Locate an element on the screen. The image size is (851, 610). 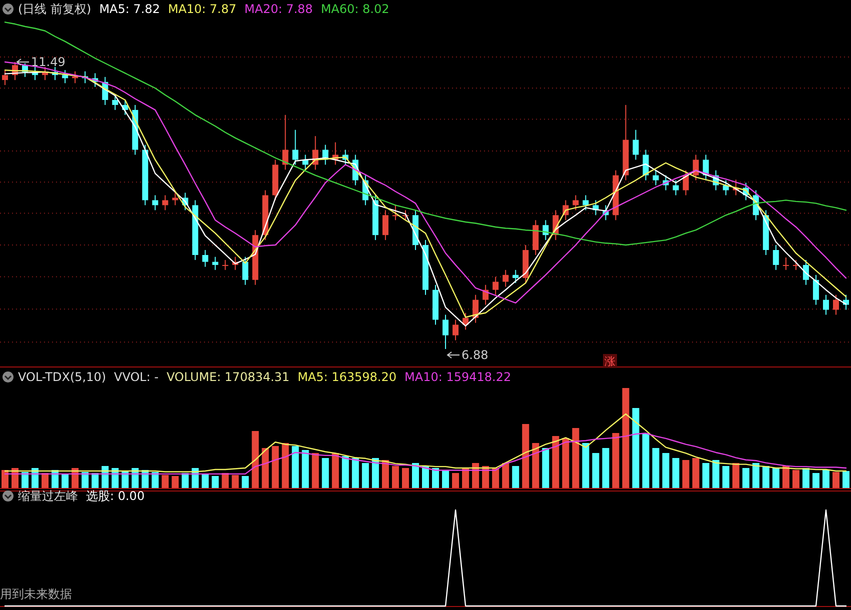
chart-title: (日线 前复权) is located at coordinates (55, 9).